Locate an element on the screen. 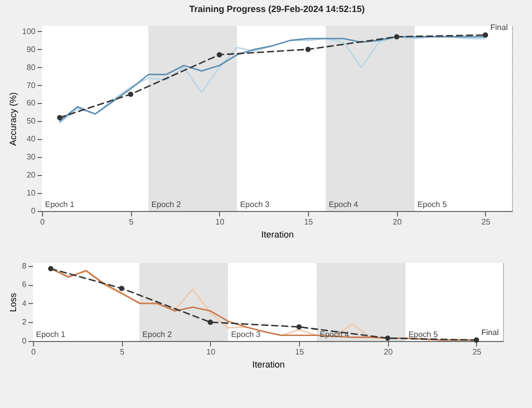 The image size is (532, 408). x-tick-label: 0 is located at coordinates (43, 222).